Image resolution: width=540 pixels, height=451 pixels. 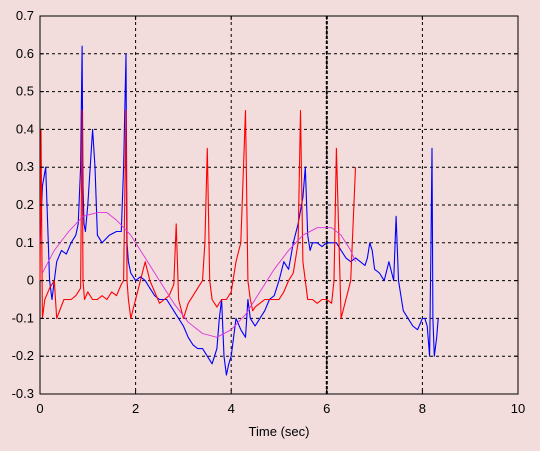 What do you see at coordinates (25, 128) in the screenshot?
I see `y-tick-label: 0.4` at bounding box center [25, 128].